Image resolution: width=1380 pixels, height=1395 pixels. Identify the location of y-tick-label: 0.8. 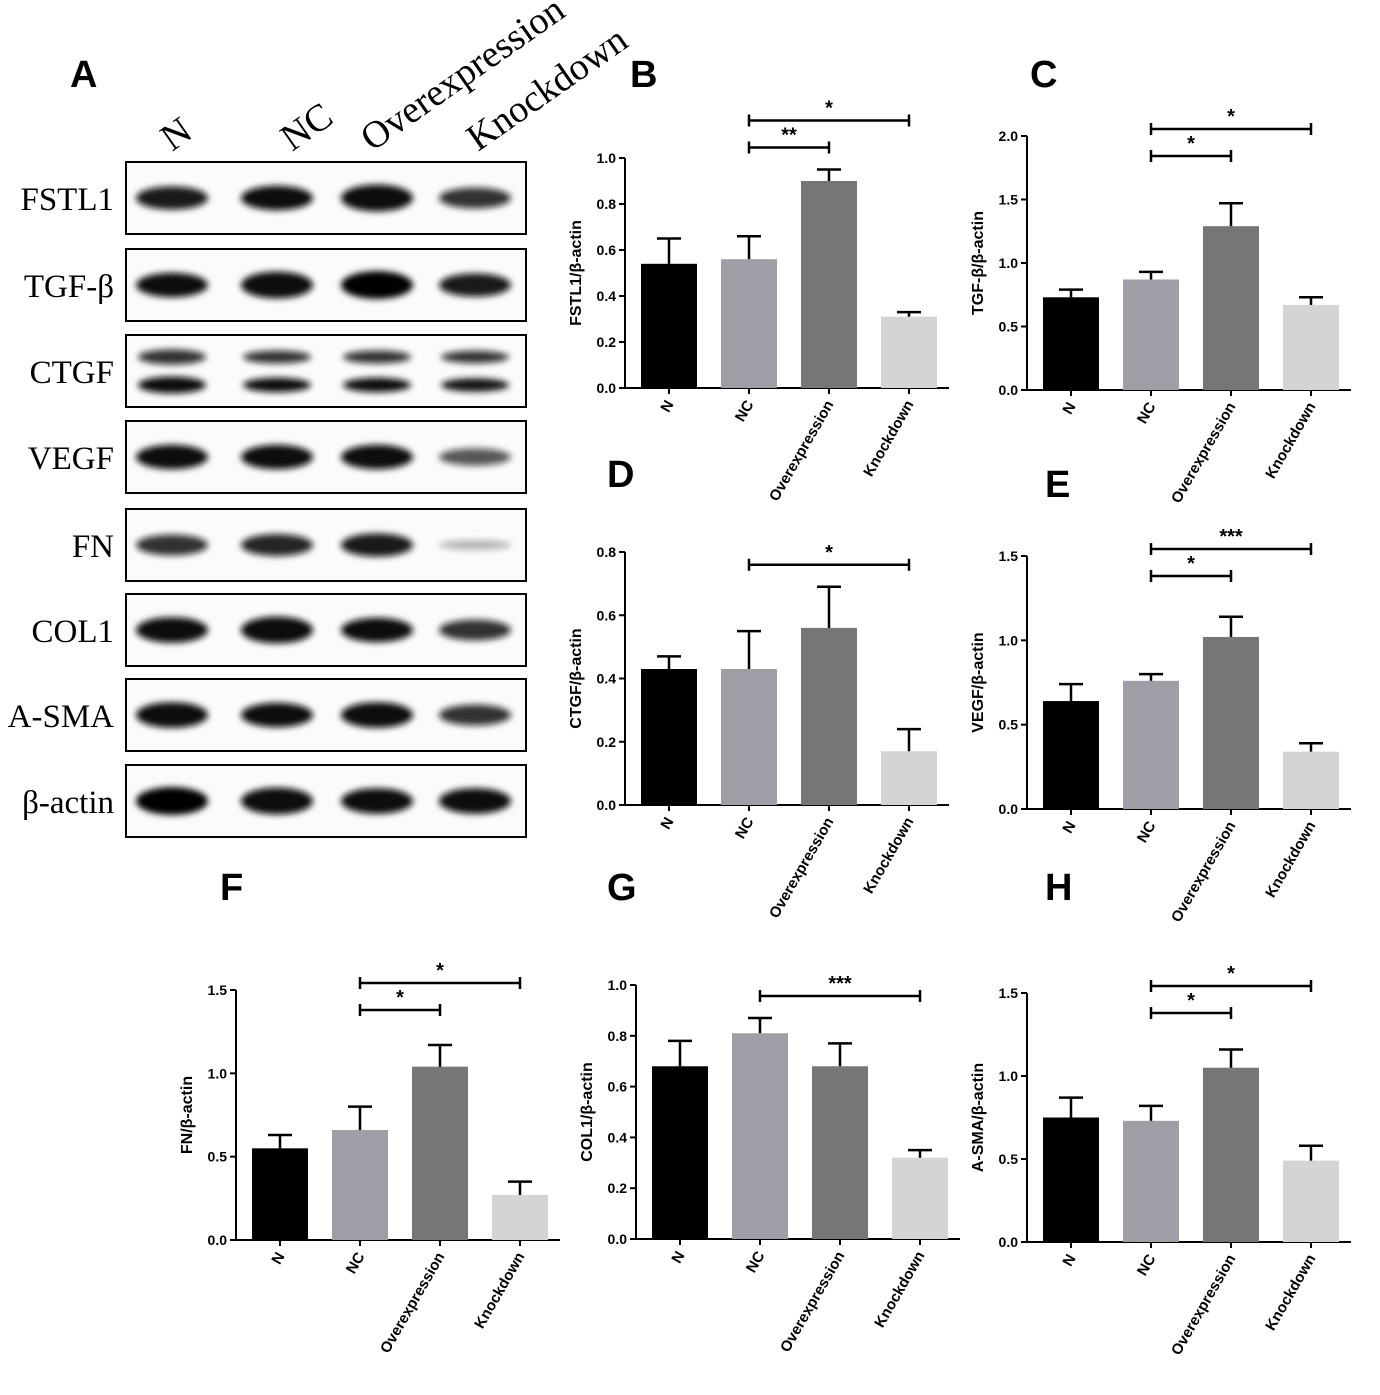
(607, 204).